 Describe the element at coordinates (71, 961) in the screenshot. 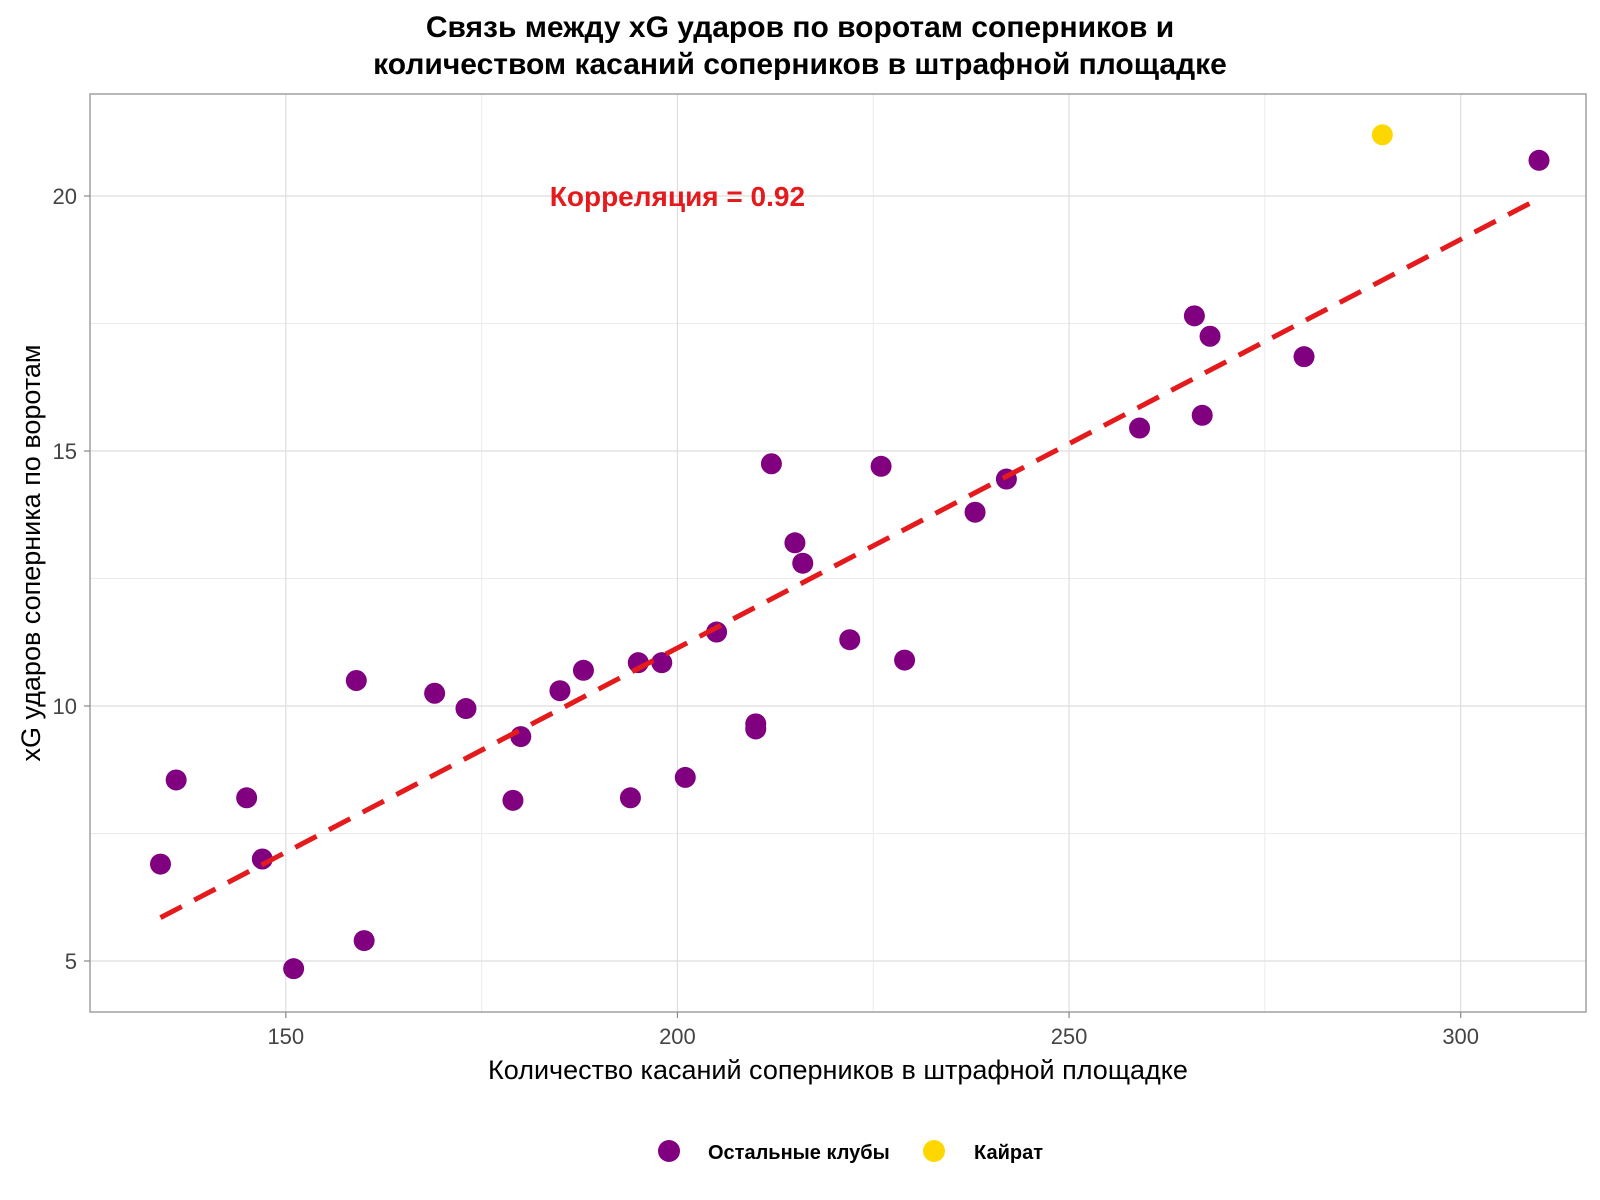

I see `y-tick-label-5: 5` at that location.